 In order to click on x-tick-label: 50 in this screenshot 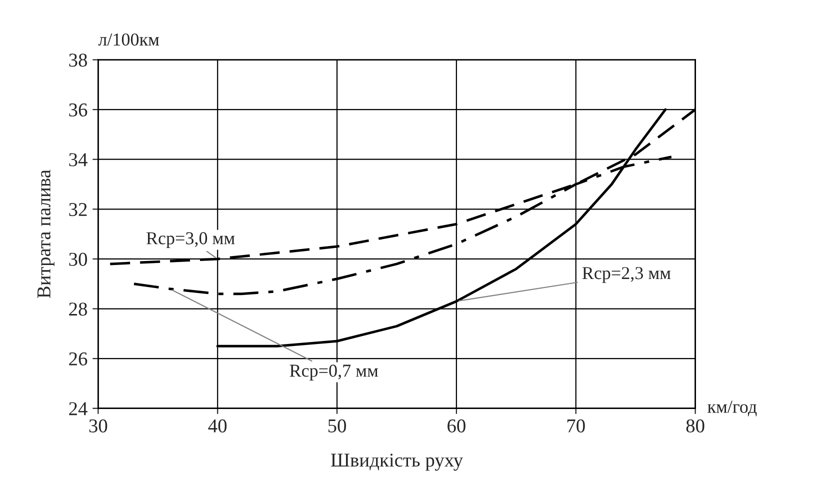, I will do `click(337, 425)`.